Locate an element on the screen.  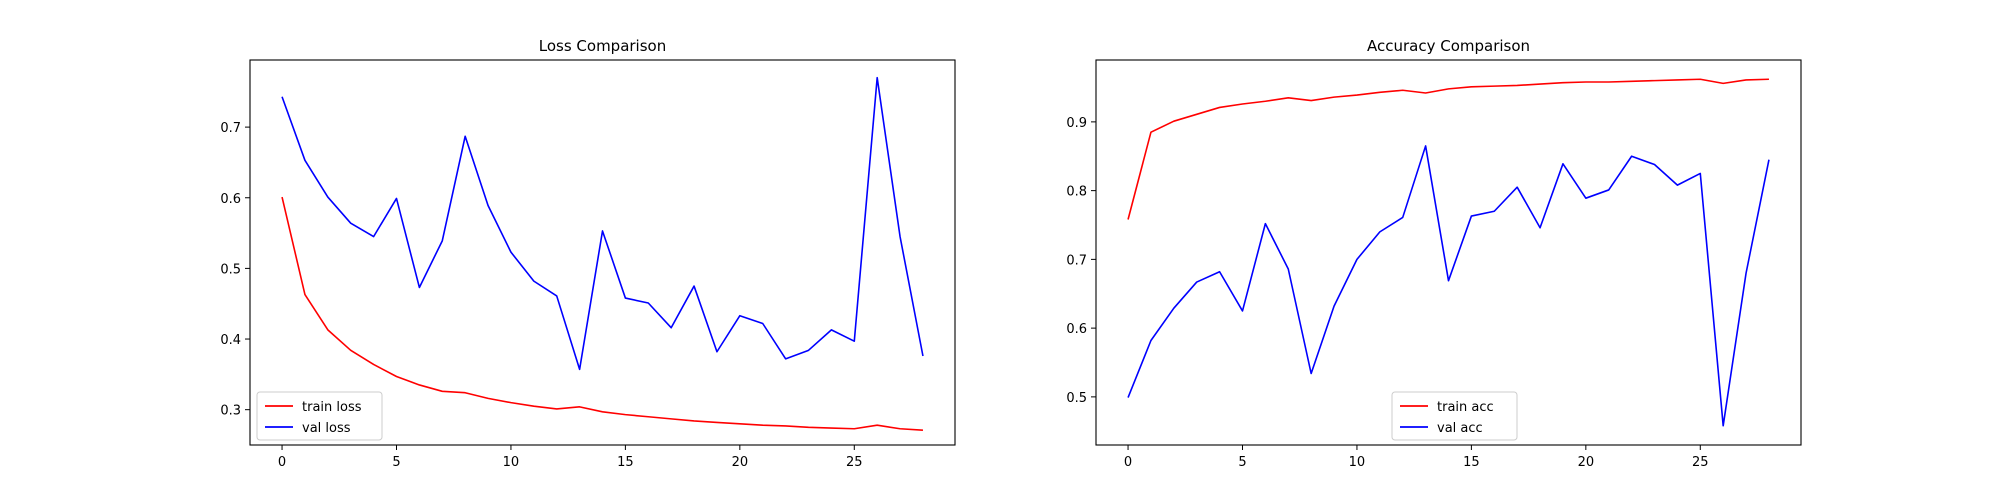
legend: train acc val acc is located at coordinates (1454, 416).